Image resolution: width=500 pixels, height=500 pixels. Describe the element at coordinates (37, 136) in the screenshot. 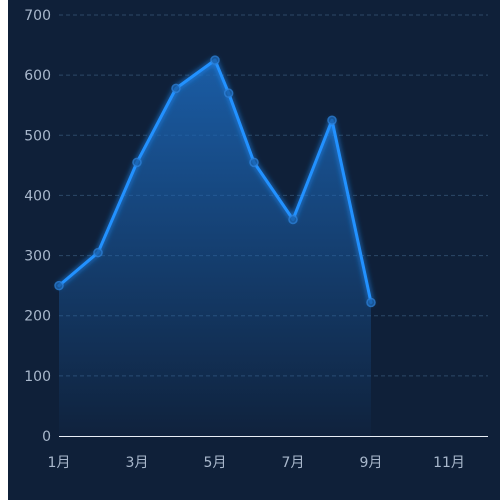

I see `y-tick-label: 500` at that location.